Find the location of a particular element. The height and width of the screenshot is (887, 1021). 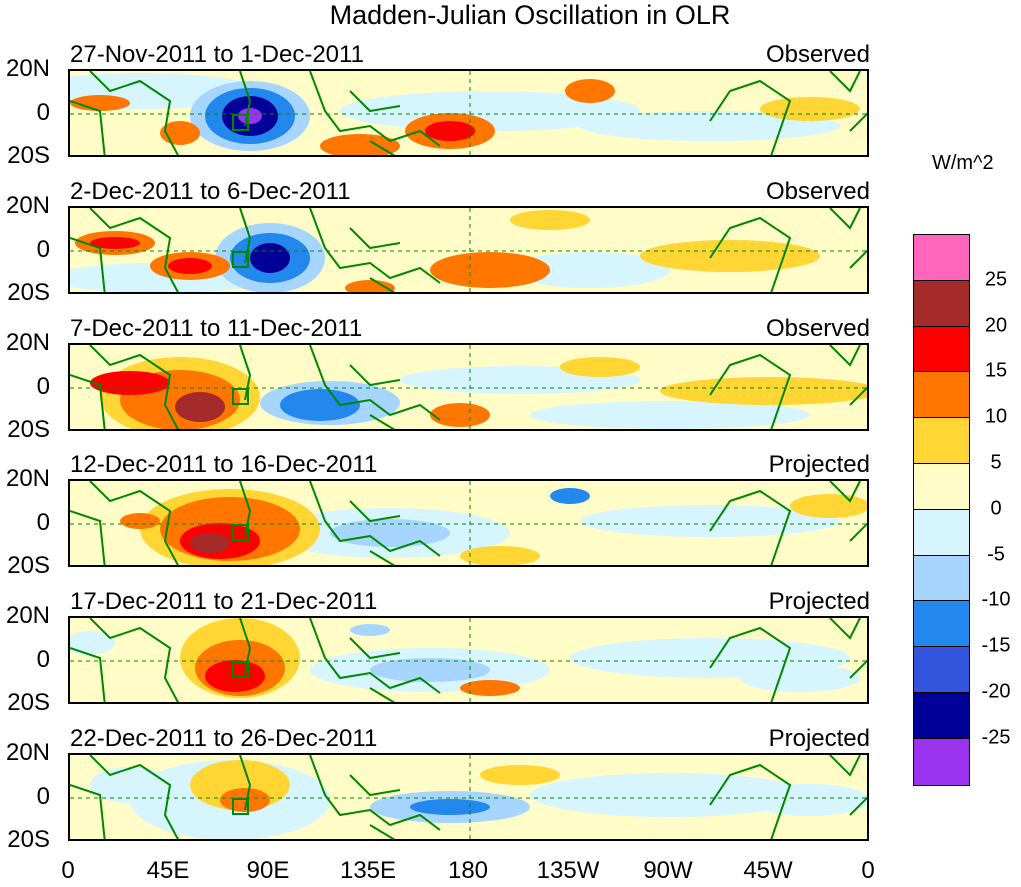

panel-period-label: 27-Nov-2011 to 1-Dec-2011 is located at coordinates (217, 54).